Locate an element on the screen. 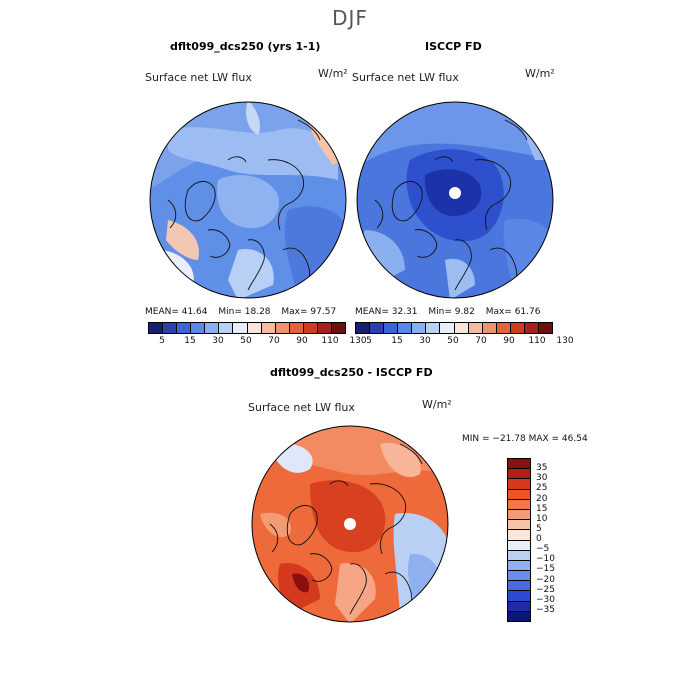 Image resolution: width=700 pixels, height=700 pixels. colorbar-tick-label: −15 is located at coordinates (545, 569).